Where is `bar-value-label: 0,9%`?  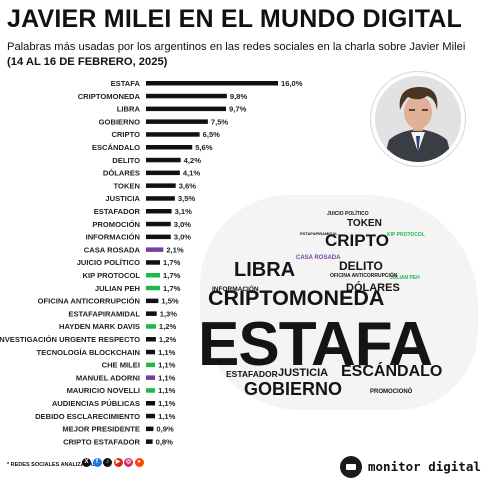
bar-value-label: 0,9% is located at coordinates (165, 429).